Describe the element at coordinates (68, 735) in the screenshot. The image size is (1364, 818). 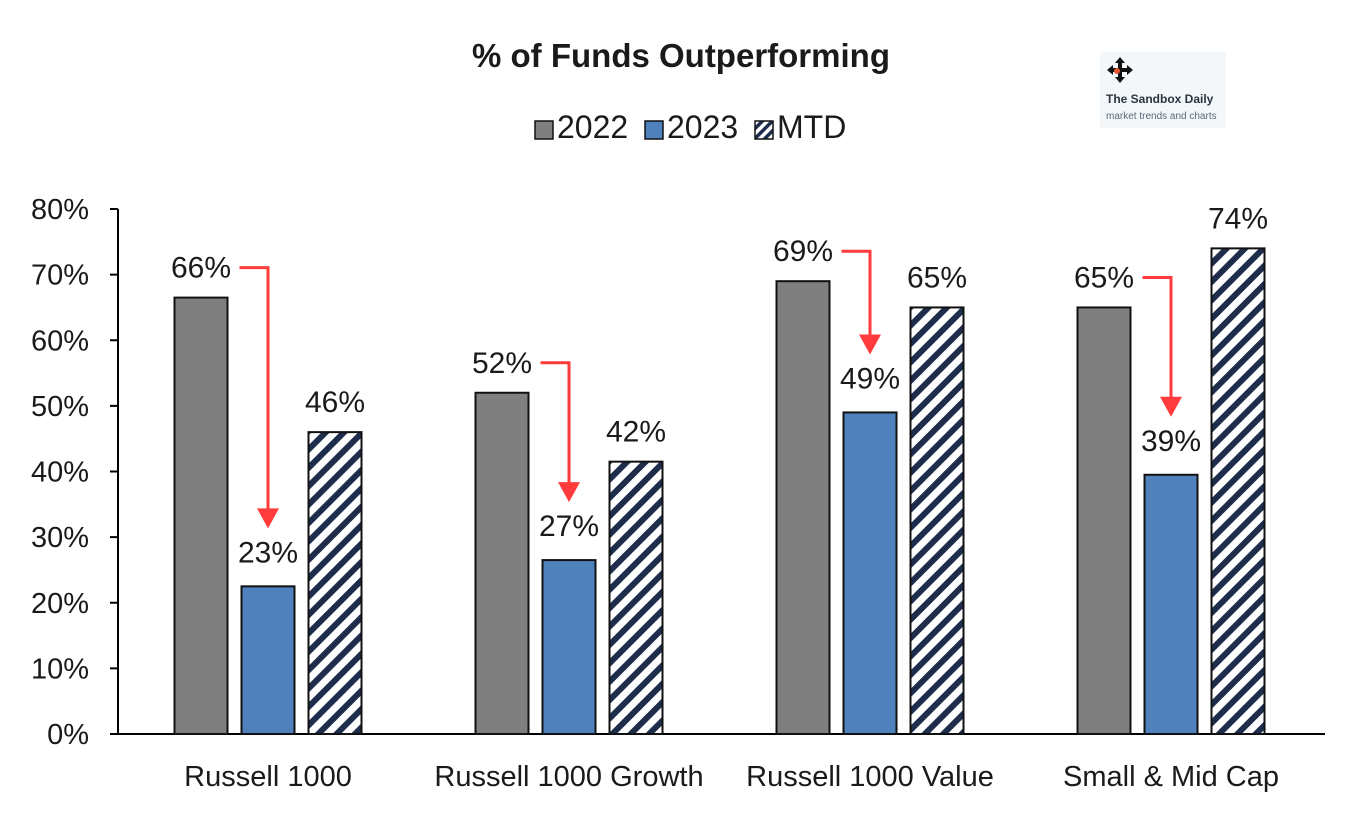
I see `y-tick-label: 0%` at that location.